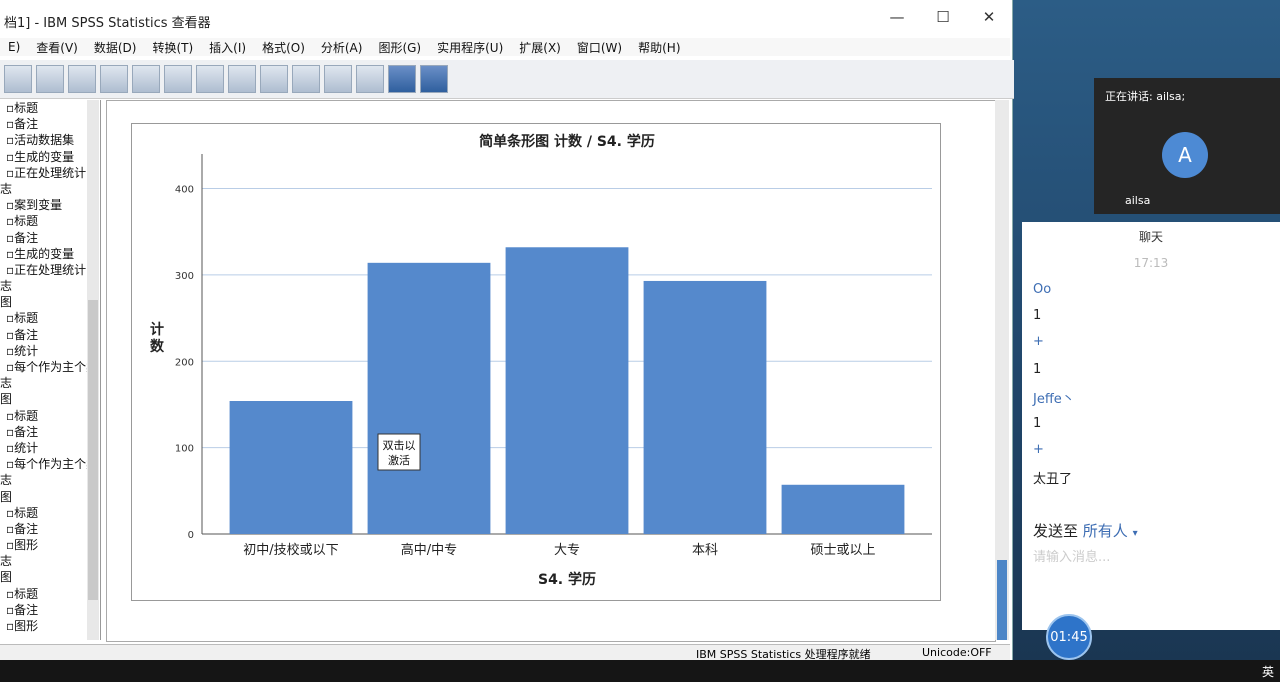 The width and height of the screenshot is (1280, 682). Describe the element at coordinates (146, 79) in the screenshot. I see `undo-icon` at that location.